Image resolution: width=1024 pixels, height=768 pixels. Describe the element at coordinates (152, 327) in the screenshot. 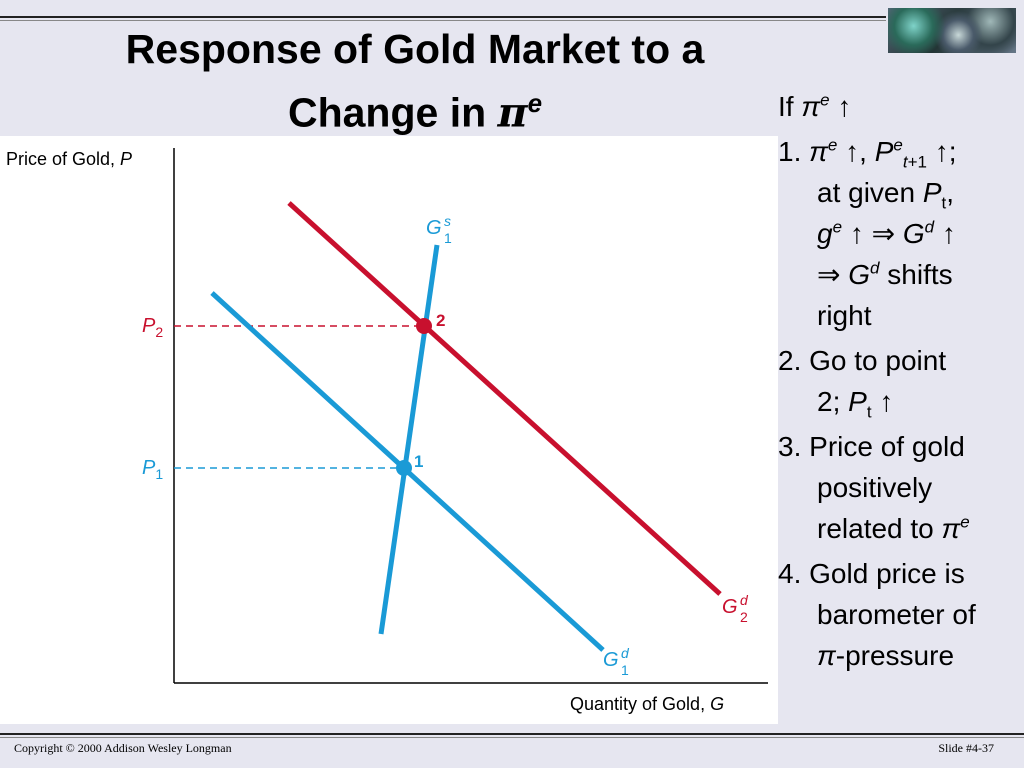

I see `price-2-label: P2` at that location.